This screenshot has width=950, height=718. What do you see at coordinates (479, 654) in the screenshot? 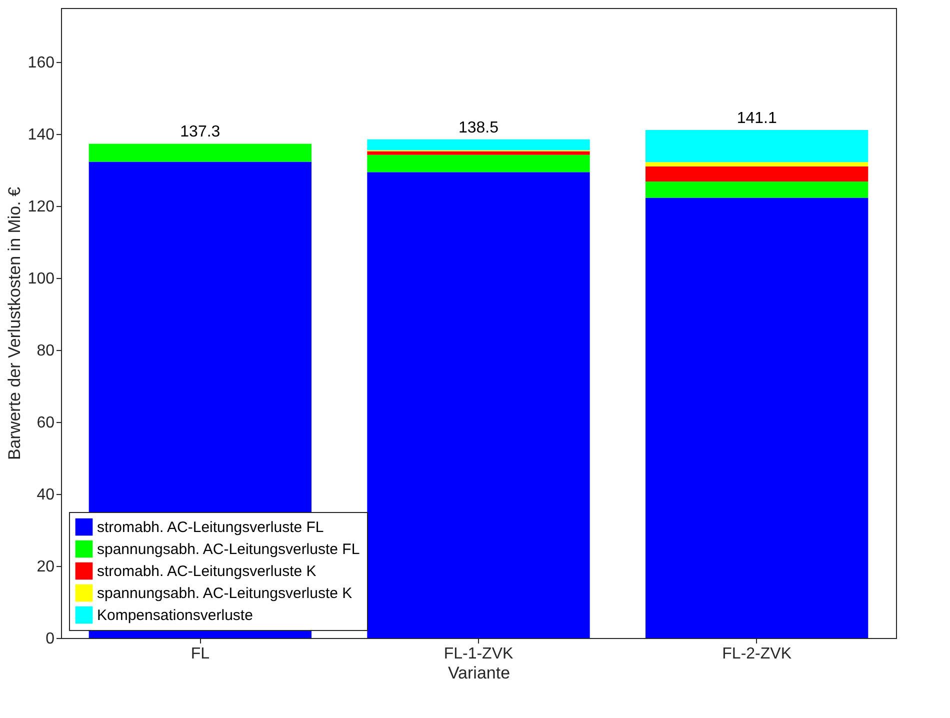
I see `x-tick-label: FL-1-ZVK` at bounding box center [479, 654].